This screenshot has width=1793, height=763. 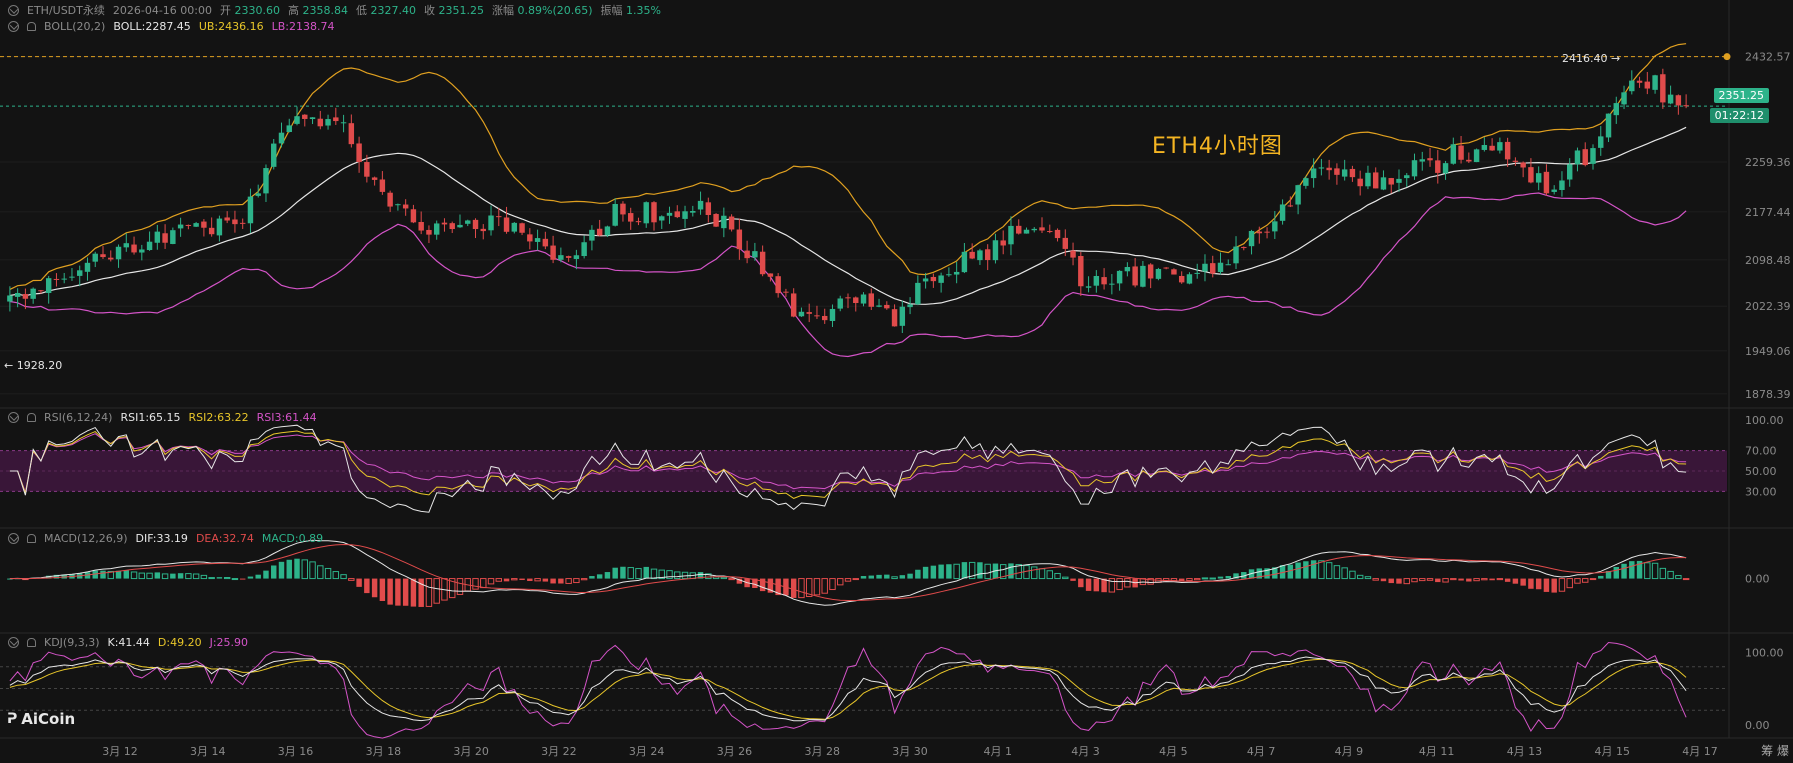 I want to click on open-value: 2330.60, so click(x=257, y=10).